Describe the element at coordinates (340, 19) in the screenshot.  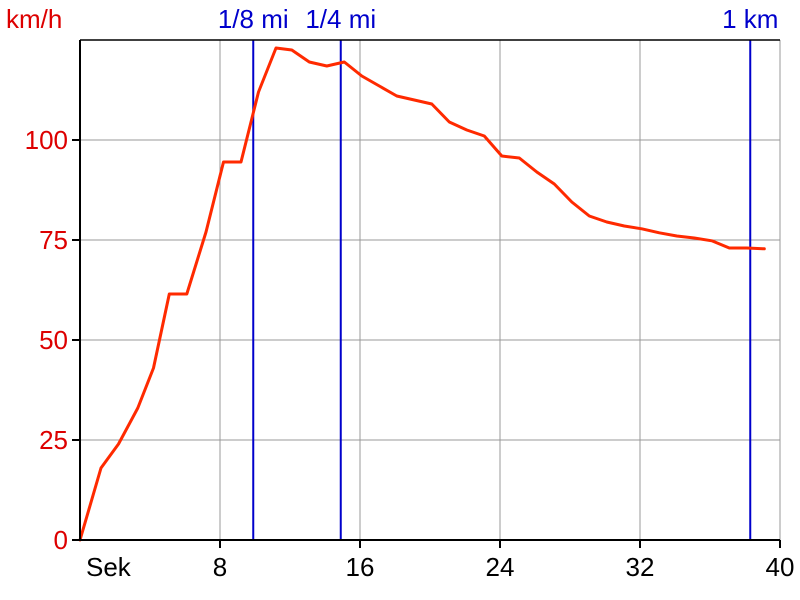
I see `distance-marker-label: 1/4 mi` at that location.